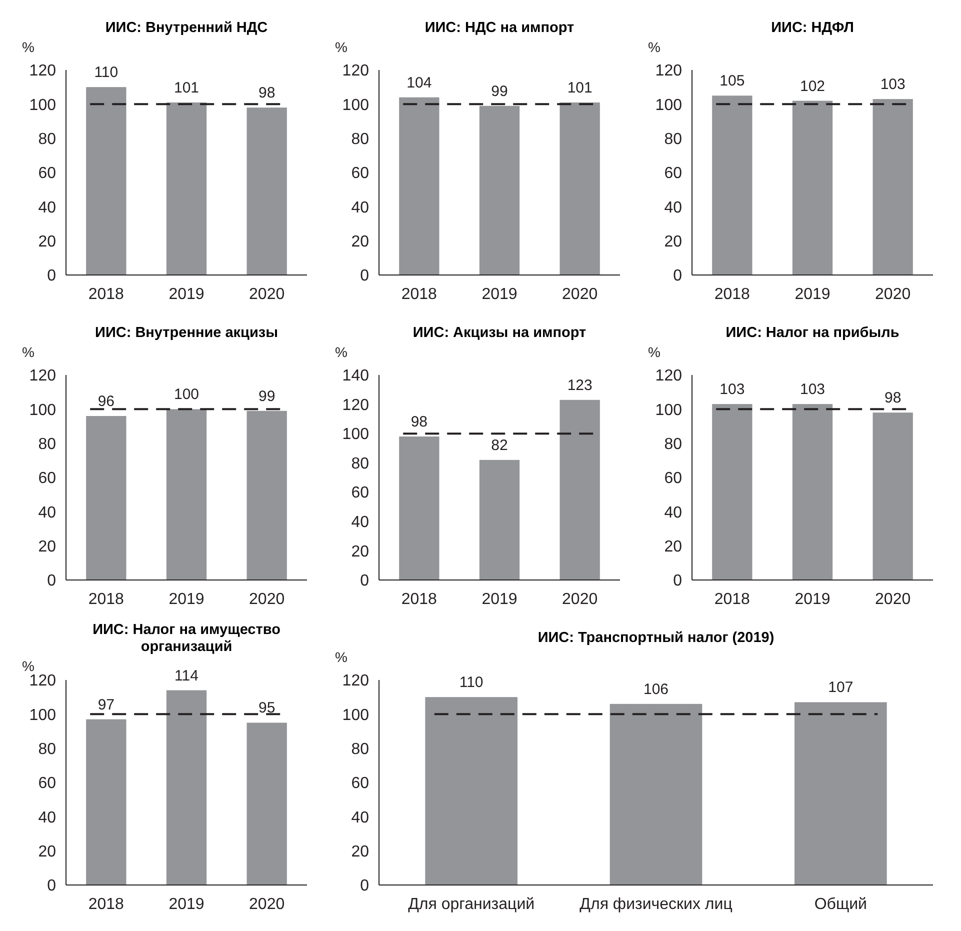  What do you see at coordinates (840, 904) in the screenshot?
I see `x-tick-label: Общий` at bounding box center [840, 904].